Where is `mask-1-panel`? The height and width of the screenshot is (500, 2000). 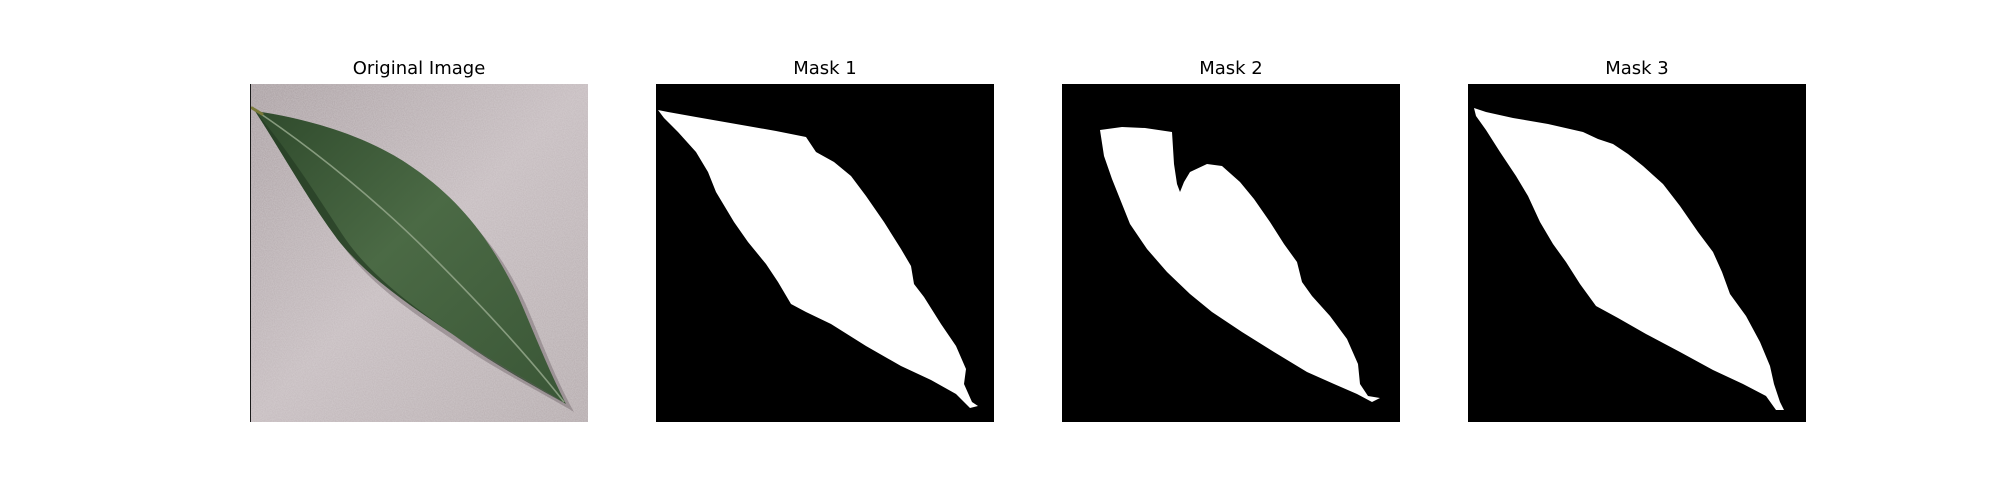
mask-1-panel is located at coordinates (825, 253).